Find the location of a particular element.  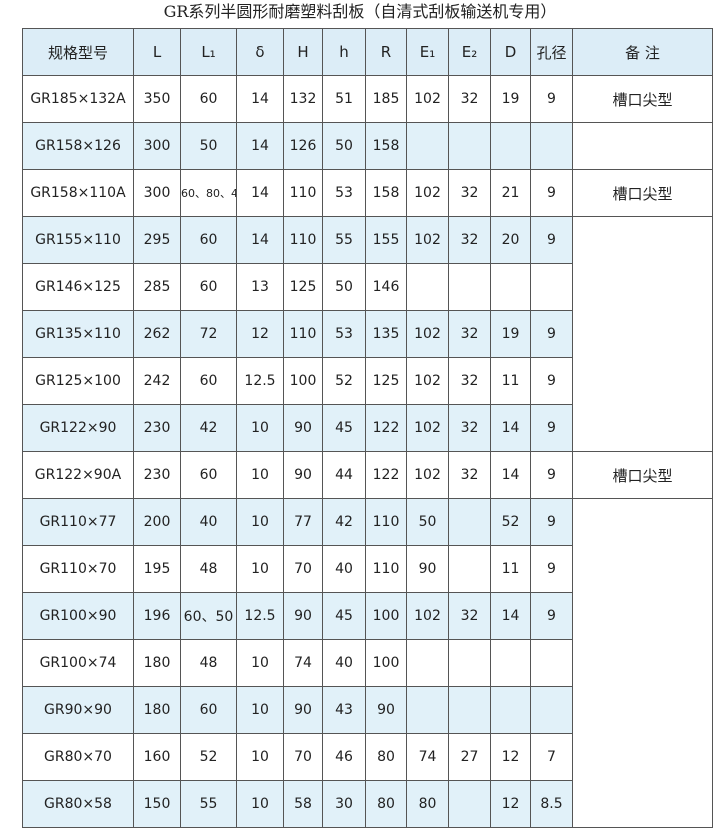

table-cell: 43 is located at coordinates (344, 710).